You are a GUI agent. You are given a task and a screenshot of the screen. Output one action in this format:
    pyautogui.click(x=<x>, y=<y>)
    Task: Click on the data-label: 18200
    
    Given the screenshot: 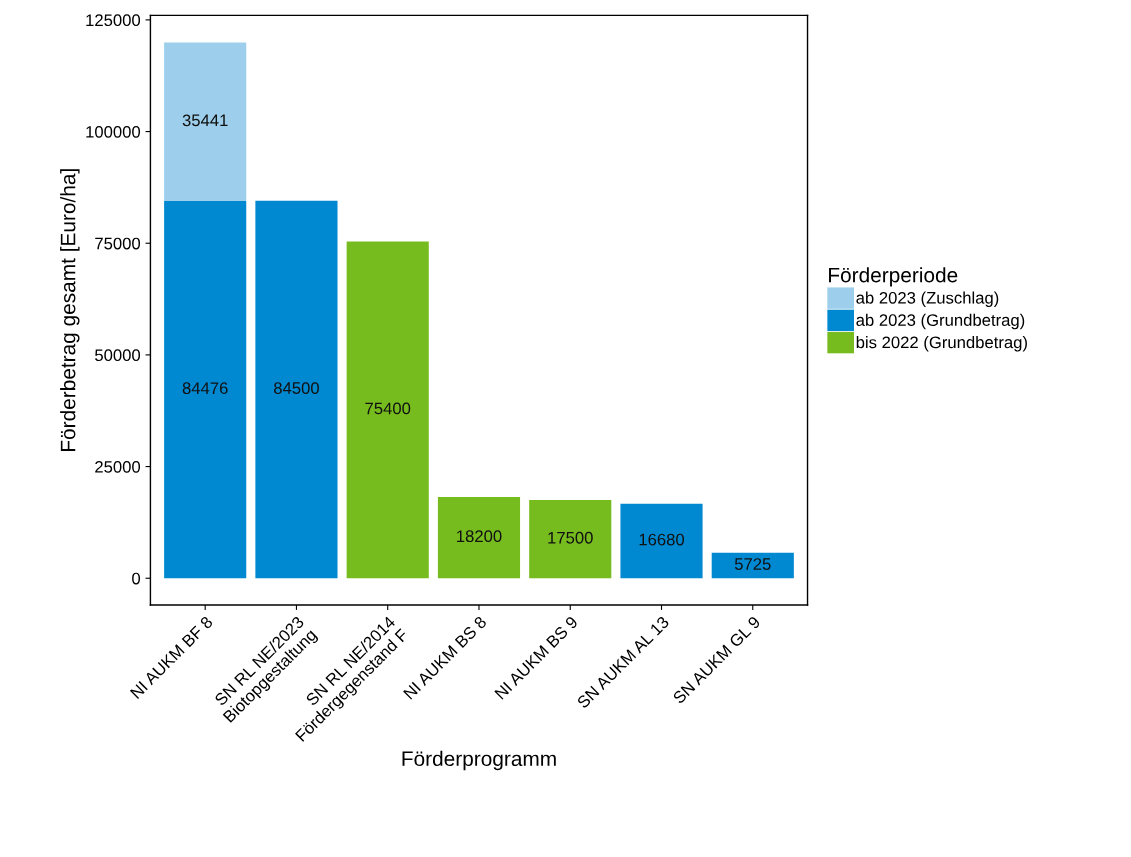 What is the action you would take?
    pyautogui.click(x=479, y=536)
    